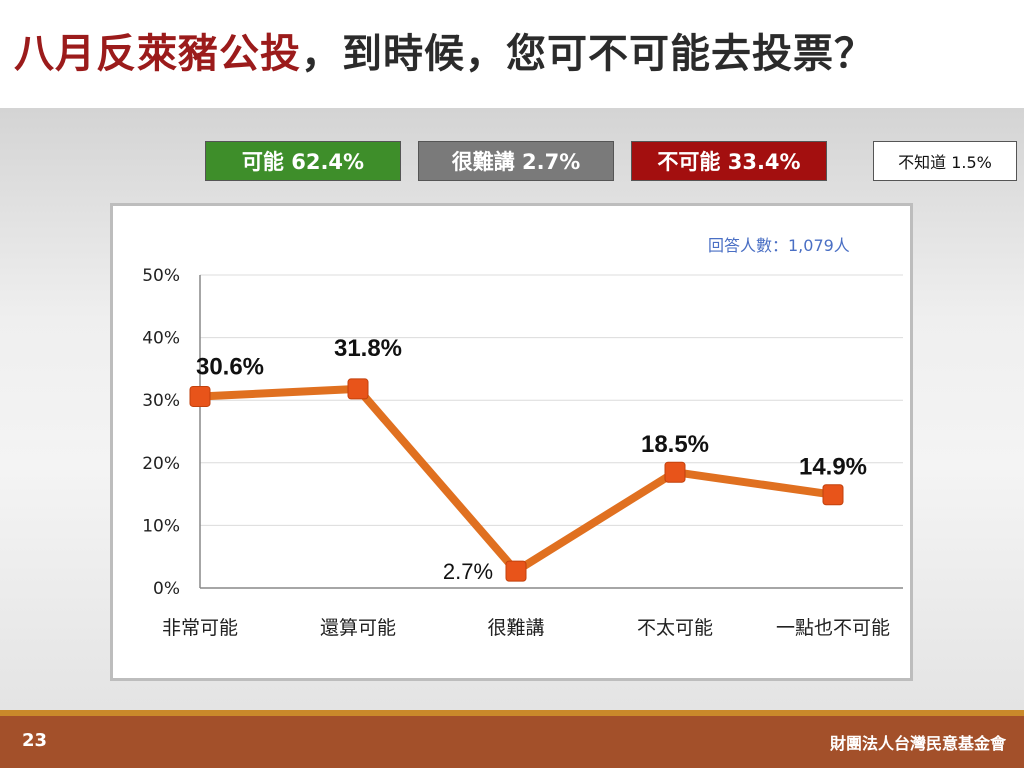  What do you see at coordinates (161, 339) in the screenshot?
I see `y-tick-label: 40%` at bounding box center [161, 339].